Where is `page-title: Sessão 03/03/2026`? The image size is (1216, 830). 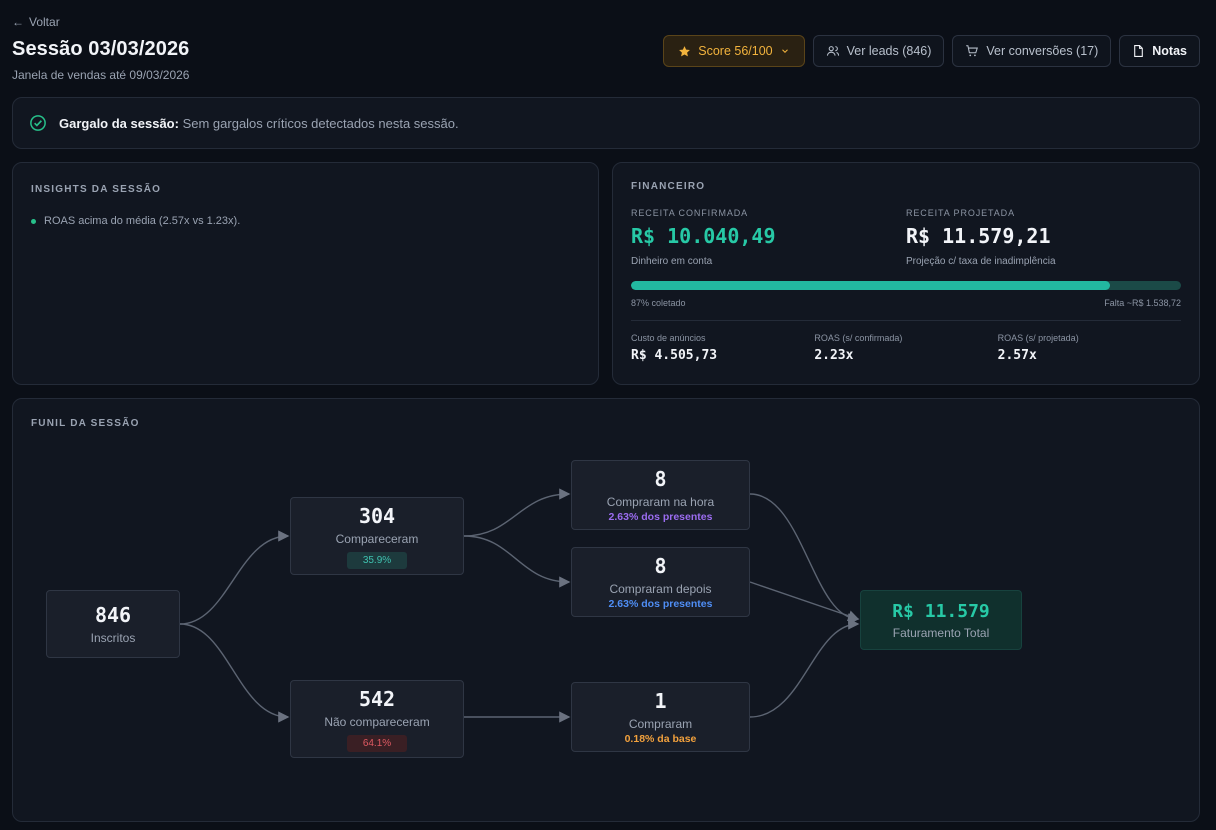
page-title: Sessão 03/03/2026 is located at coordinates (101, 49).